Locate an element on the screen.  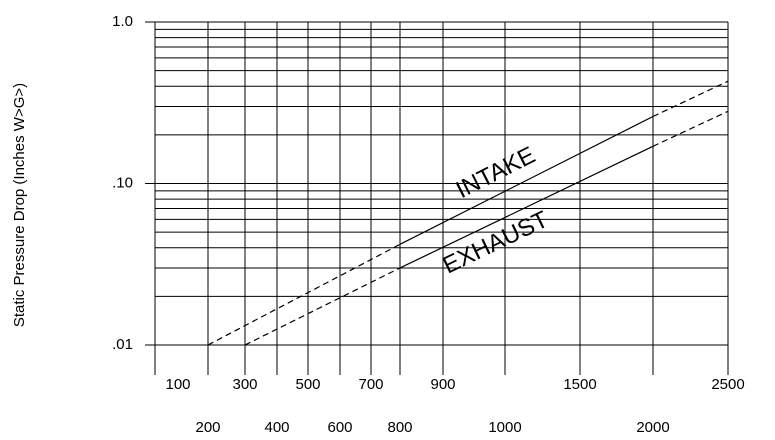
x-tick-label: 500 is located at coordinates (307, 384).